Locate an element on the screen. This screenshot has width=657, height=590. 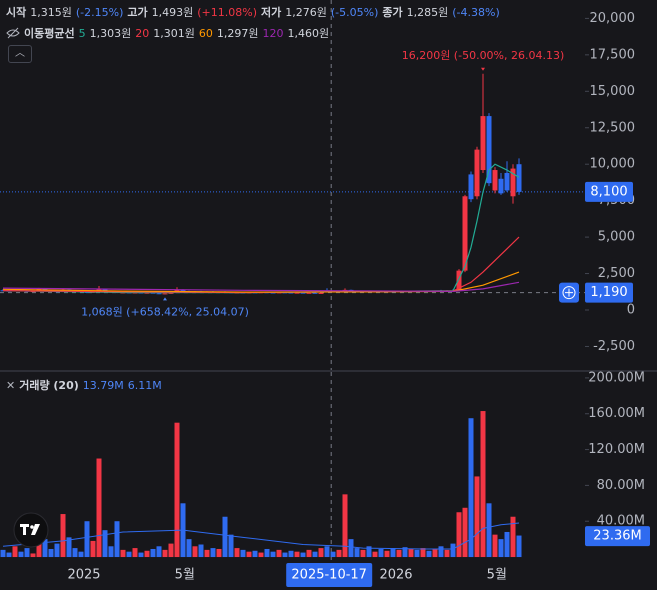
volume-title: 거래량 (20) is located at coordinates (49, 385).